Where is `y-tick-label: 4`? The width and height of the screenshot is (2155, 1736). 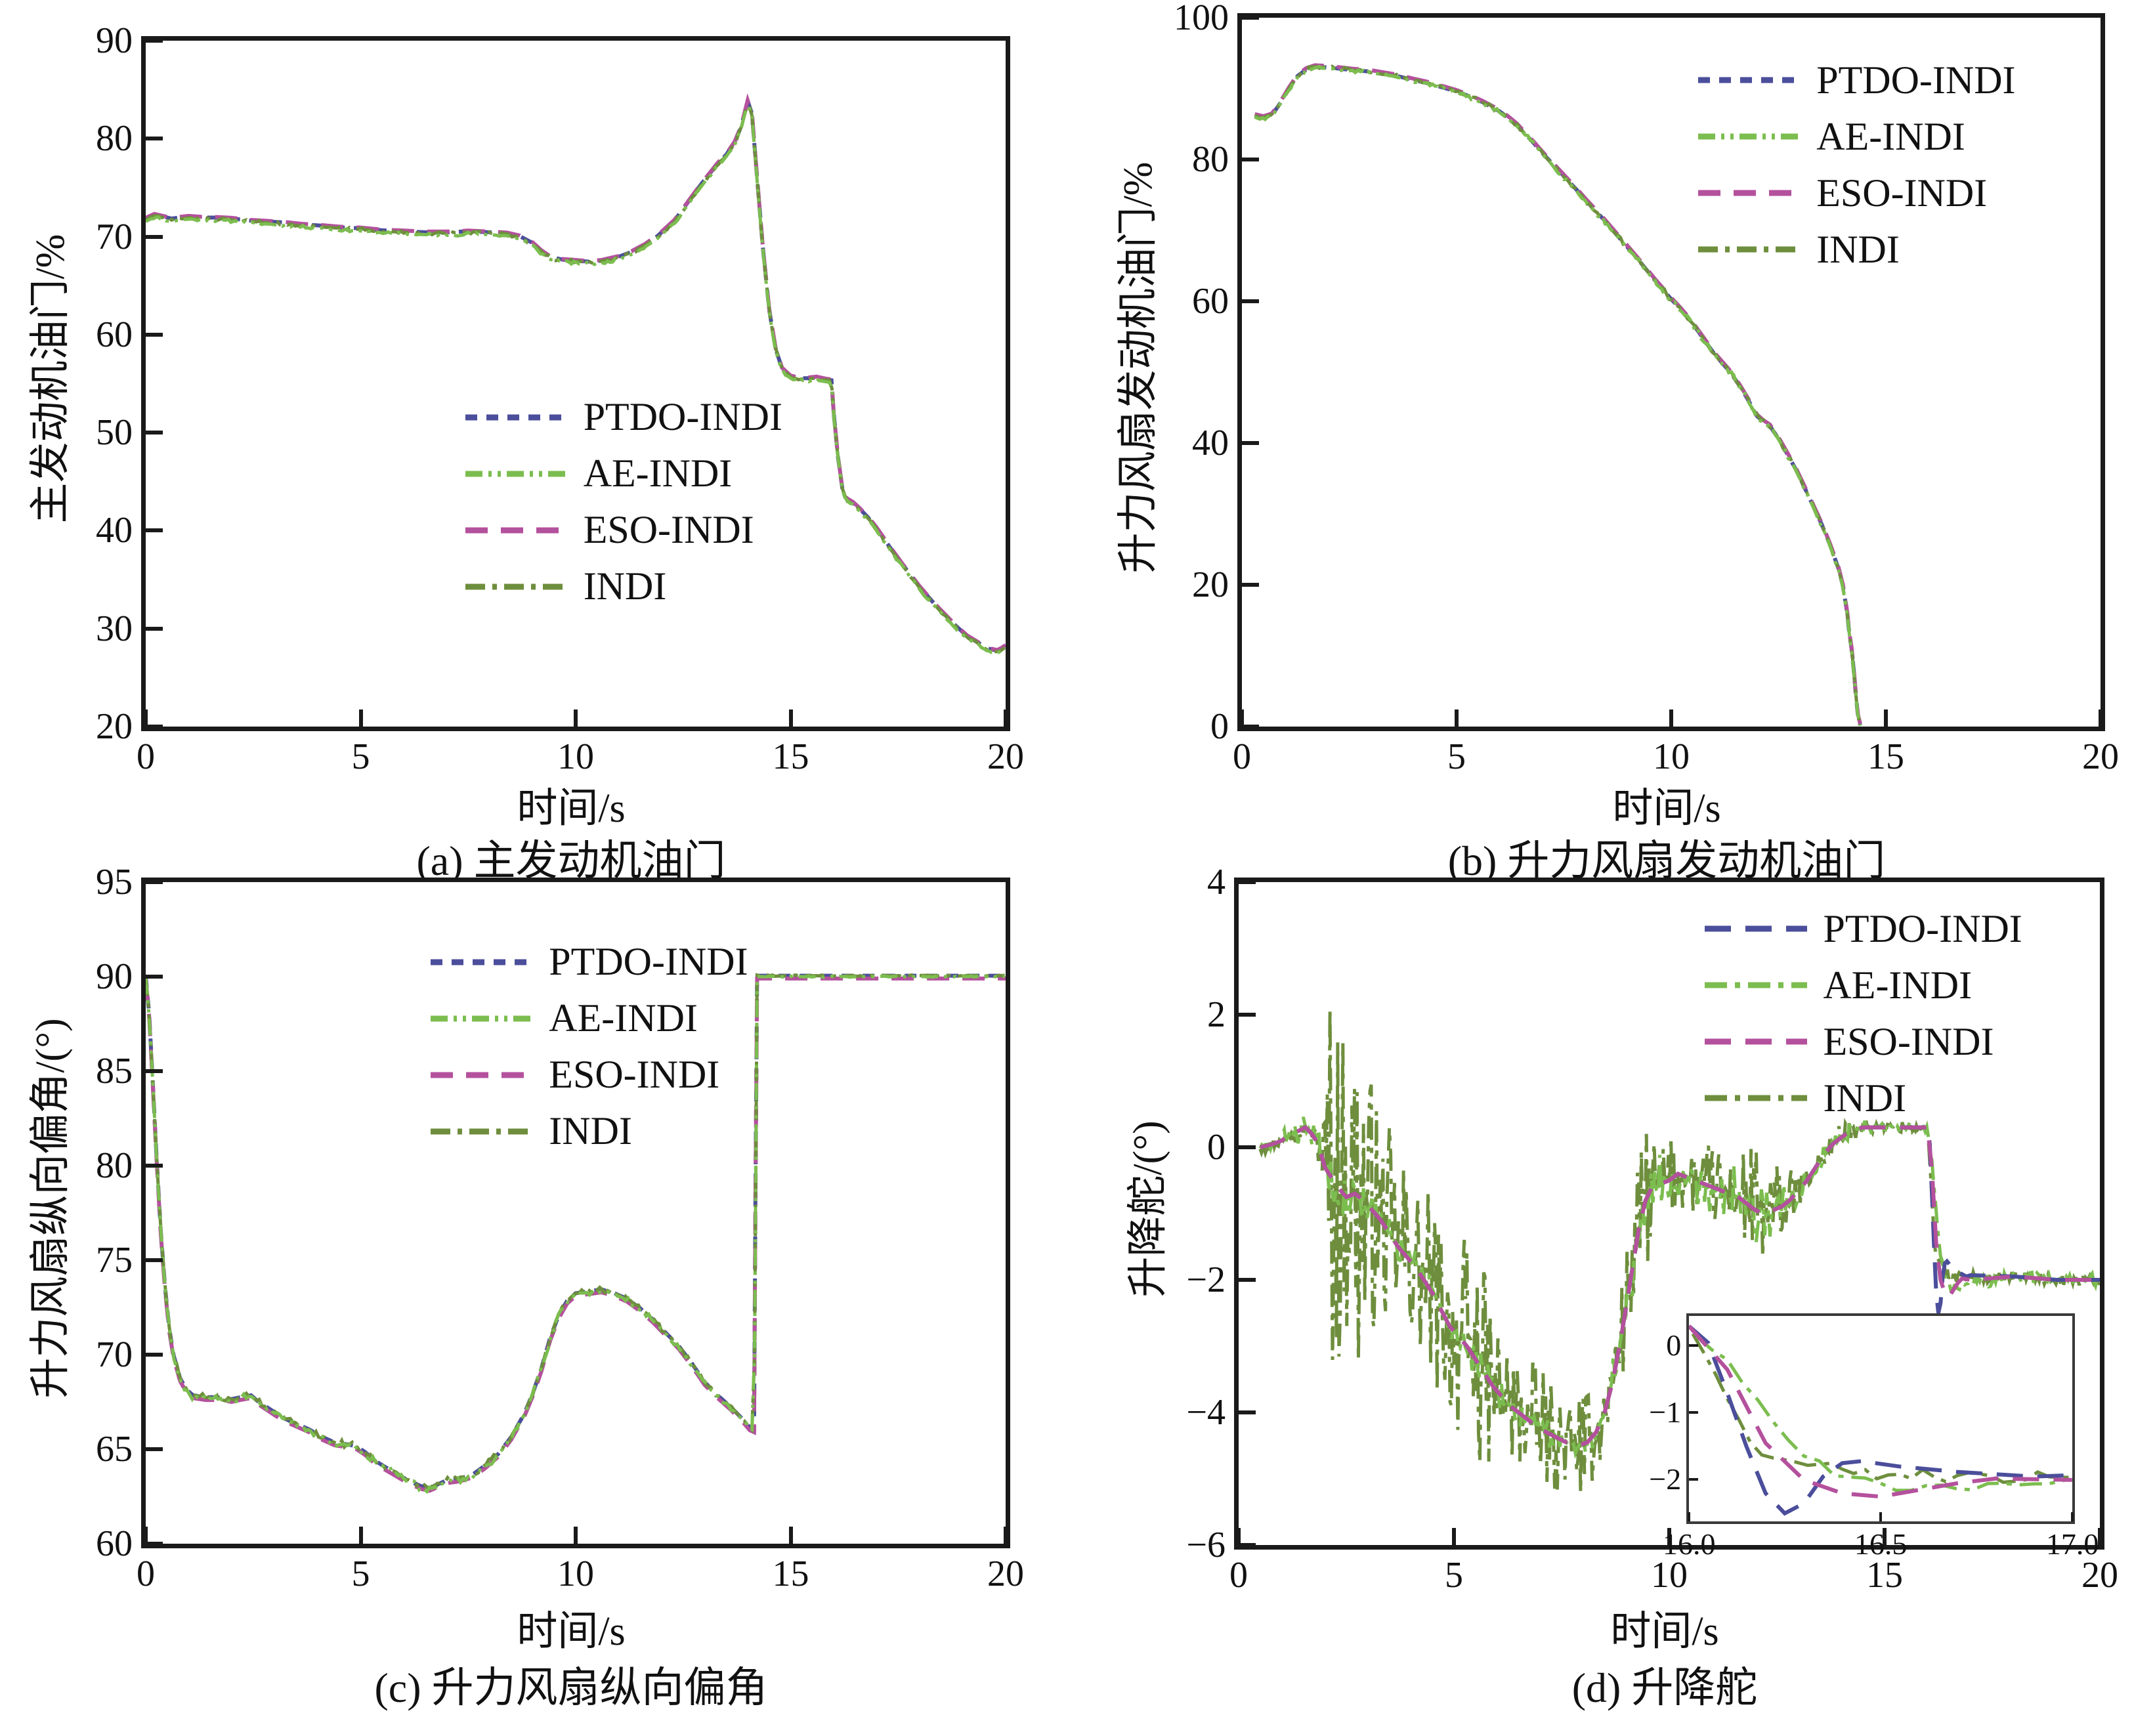 y-tick-label: 4 is located at coordinates (1216, 882).